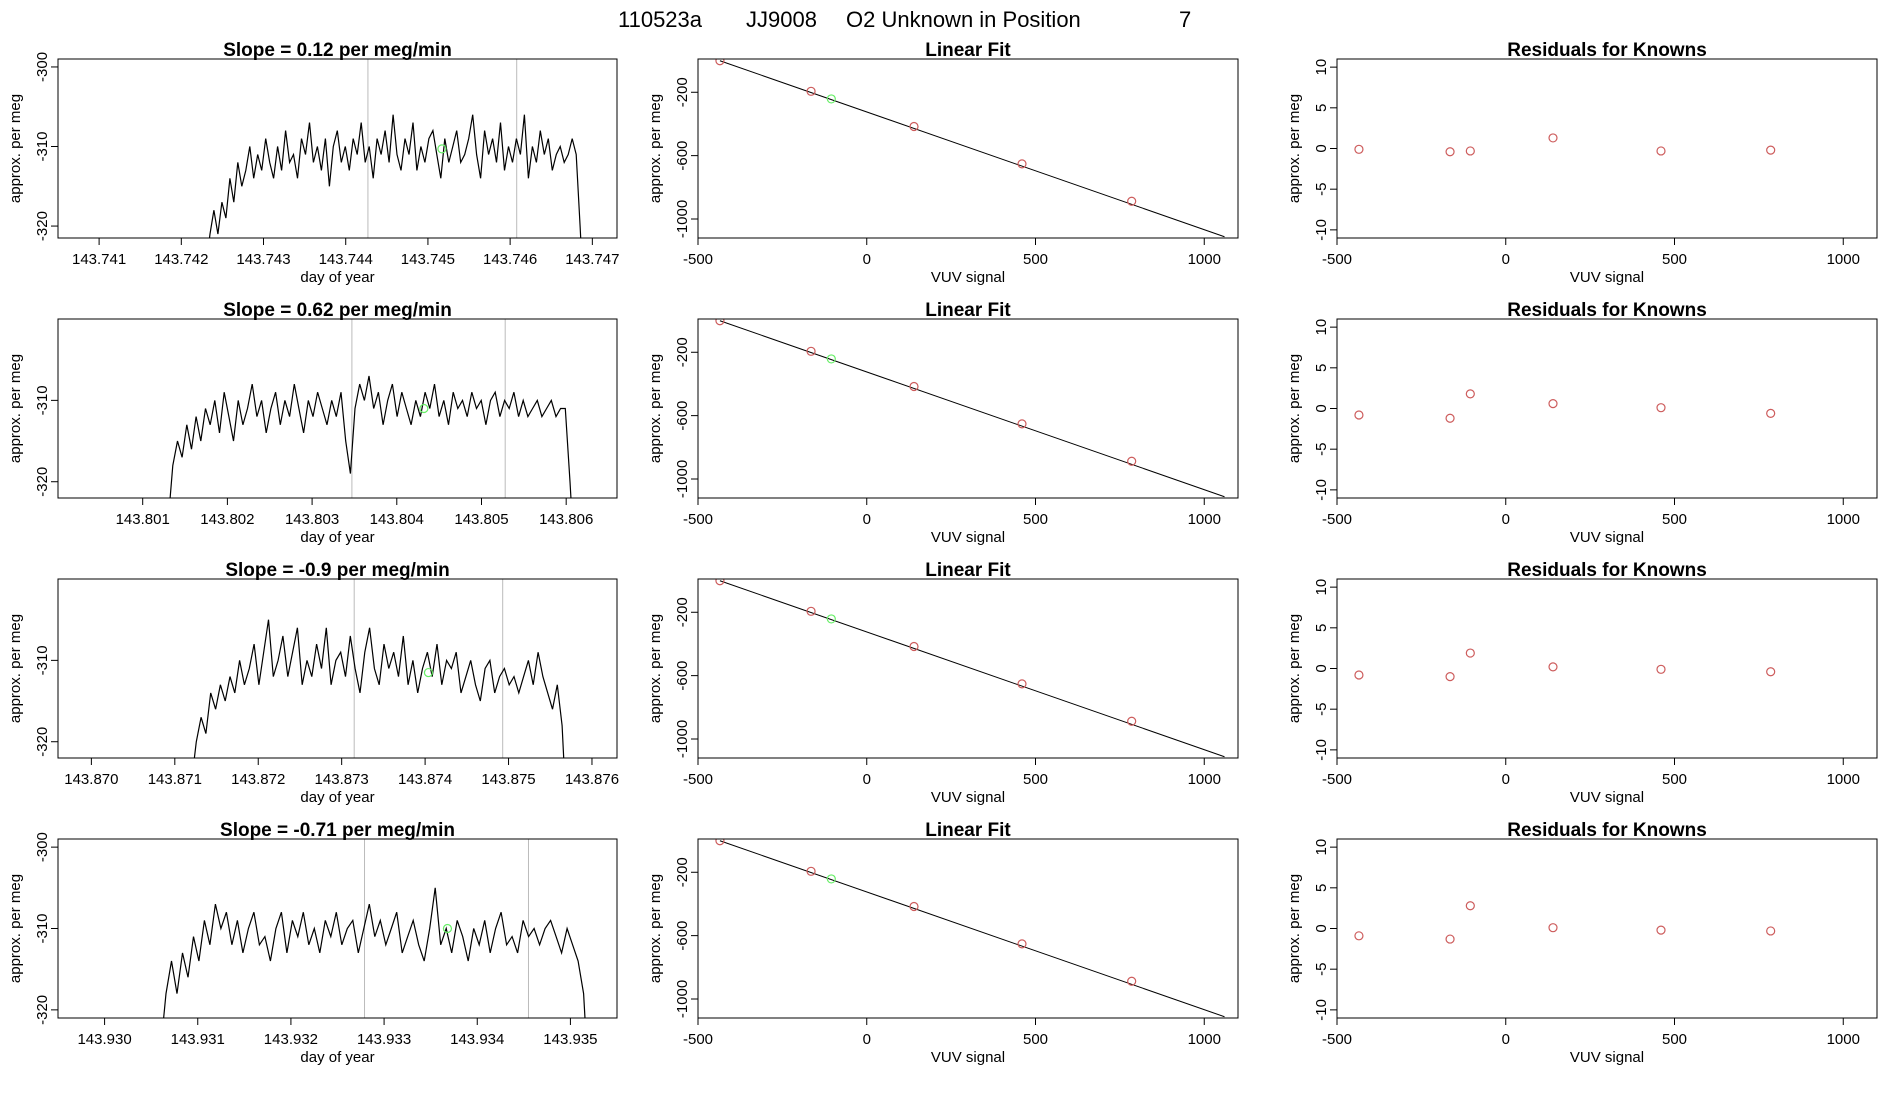 The width and height of the screenshot is (1900, 1100). What do you see at coordinates (570, 1039) in the screenshot?
I see `x-tick-label: 143.935` at bounding box center [570, 1039].